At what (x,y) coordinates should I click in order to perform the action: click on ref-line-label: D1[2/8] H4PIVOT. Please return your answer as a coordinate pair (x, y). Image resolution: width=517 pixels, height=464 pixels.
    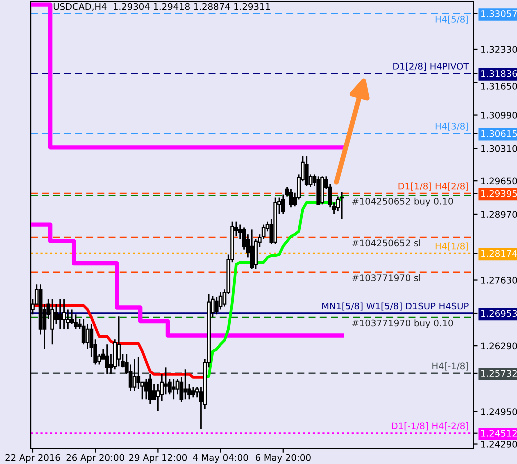
    Looking at the image, I should click on (432, 66).